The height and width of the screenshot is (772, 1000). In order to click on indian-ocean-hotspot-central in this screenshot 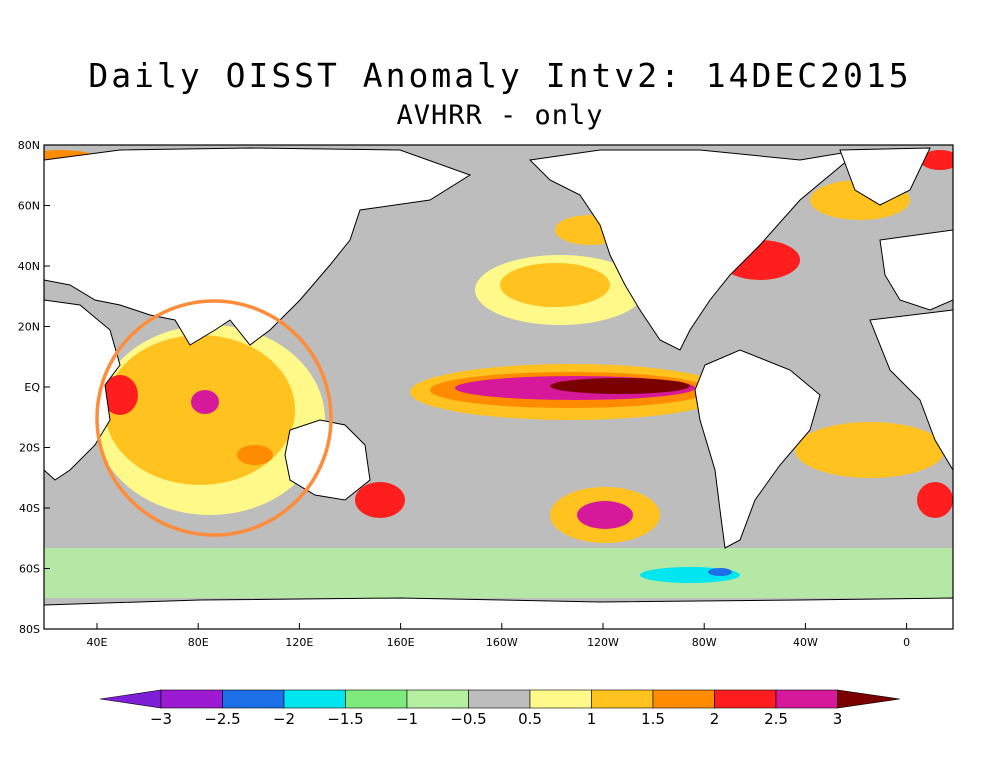, I will do `click(205, 402)`.